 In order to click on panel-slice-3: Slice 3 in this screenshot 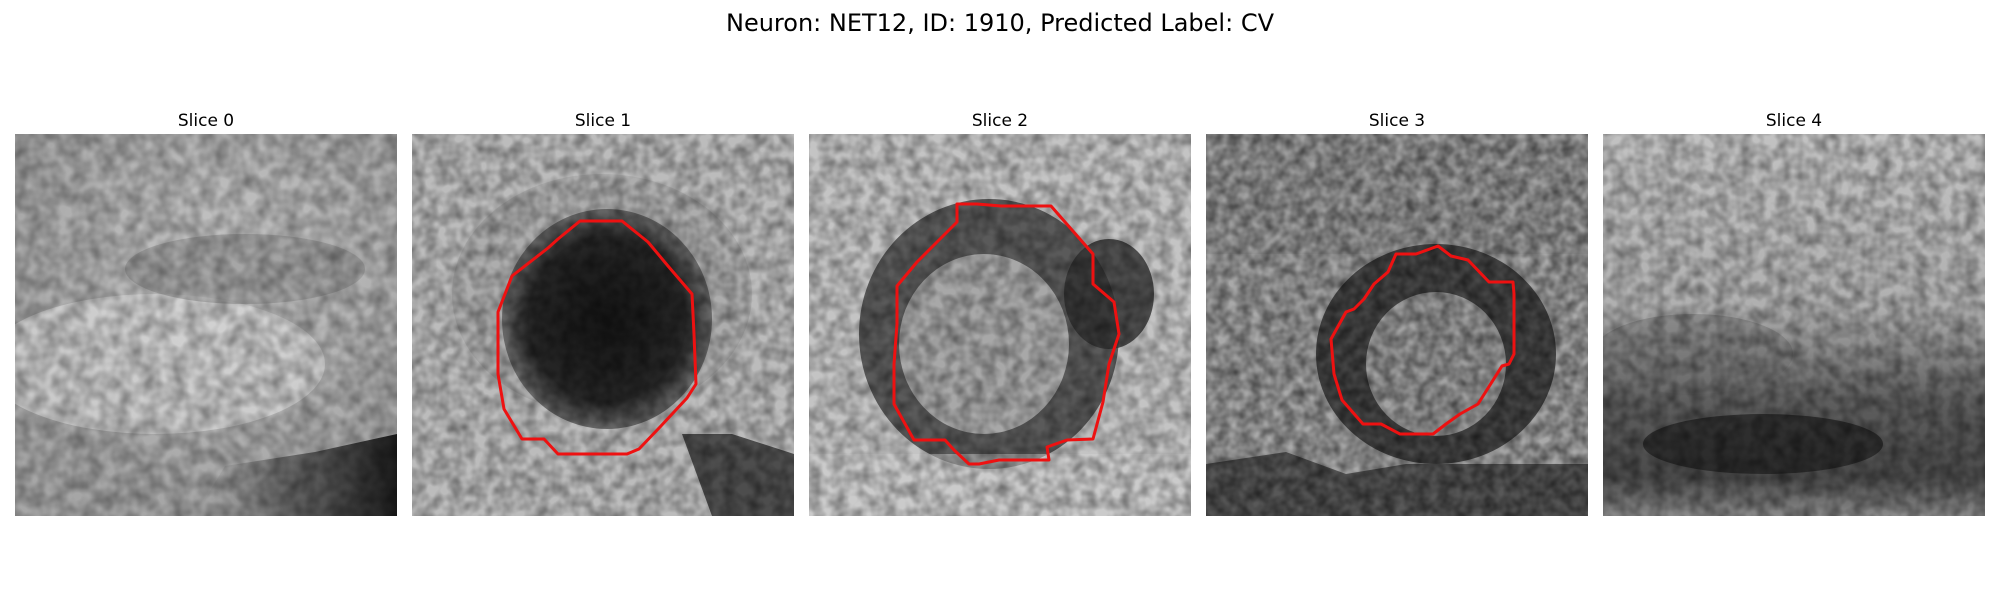, I will do `click(1397, 312)`.